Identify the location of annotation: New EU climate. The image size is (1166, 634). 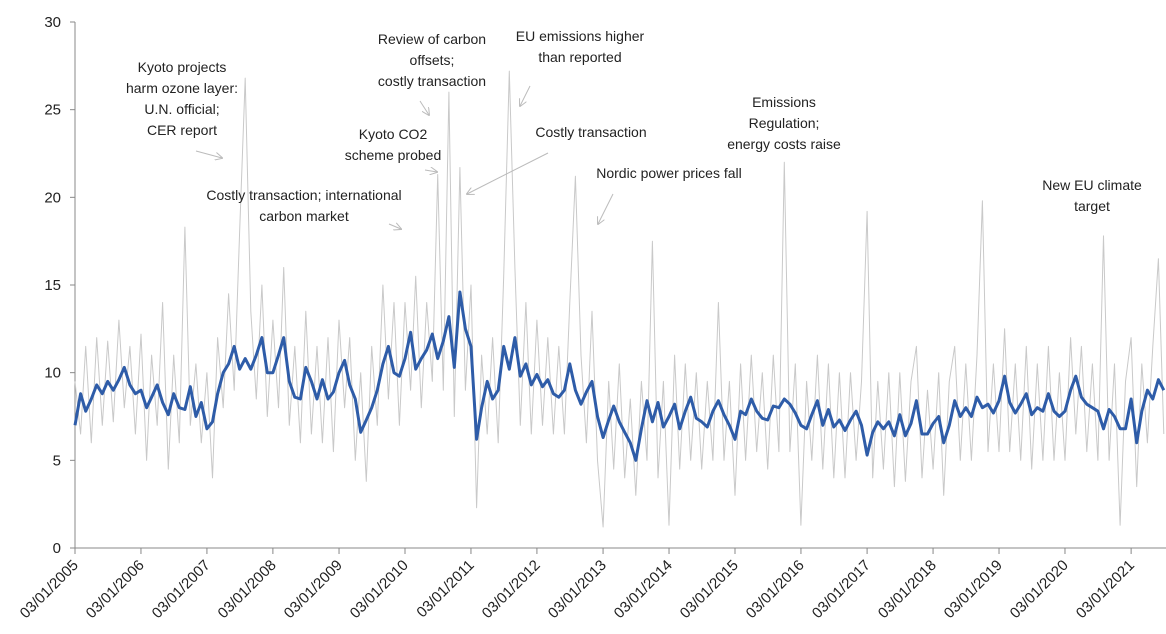
(1092, 185).